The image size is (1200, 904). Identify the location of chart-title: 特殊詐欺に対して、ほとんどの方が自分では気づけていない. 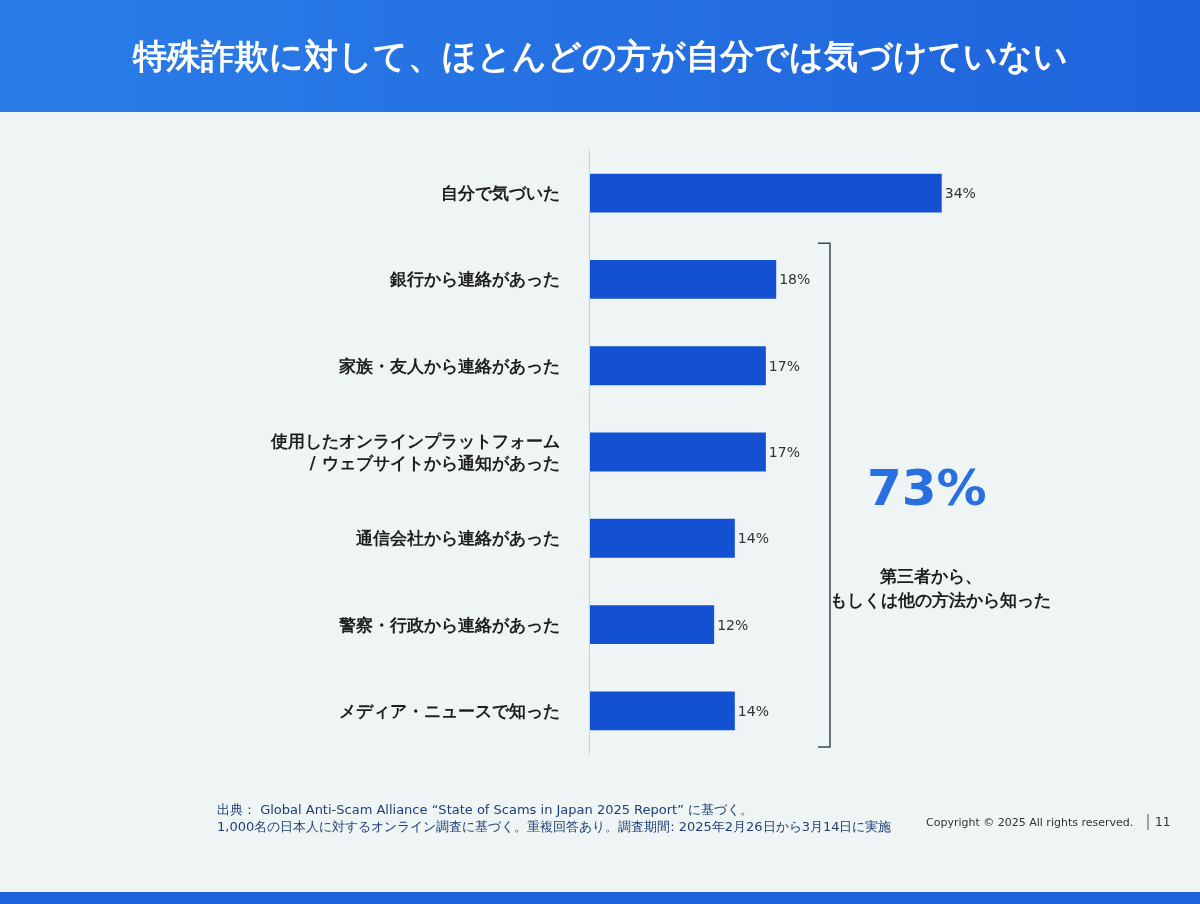
(599, 55).